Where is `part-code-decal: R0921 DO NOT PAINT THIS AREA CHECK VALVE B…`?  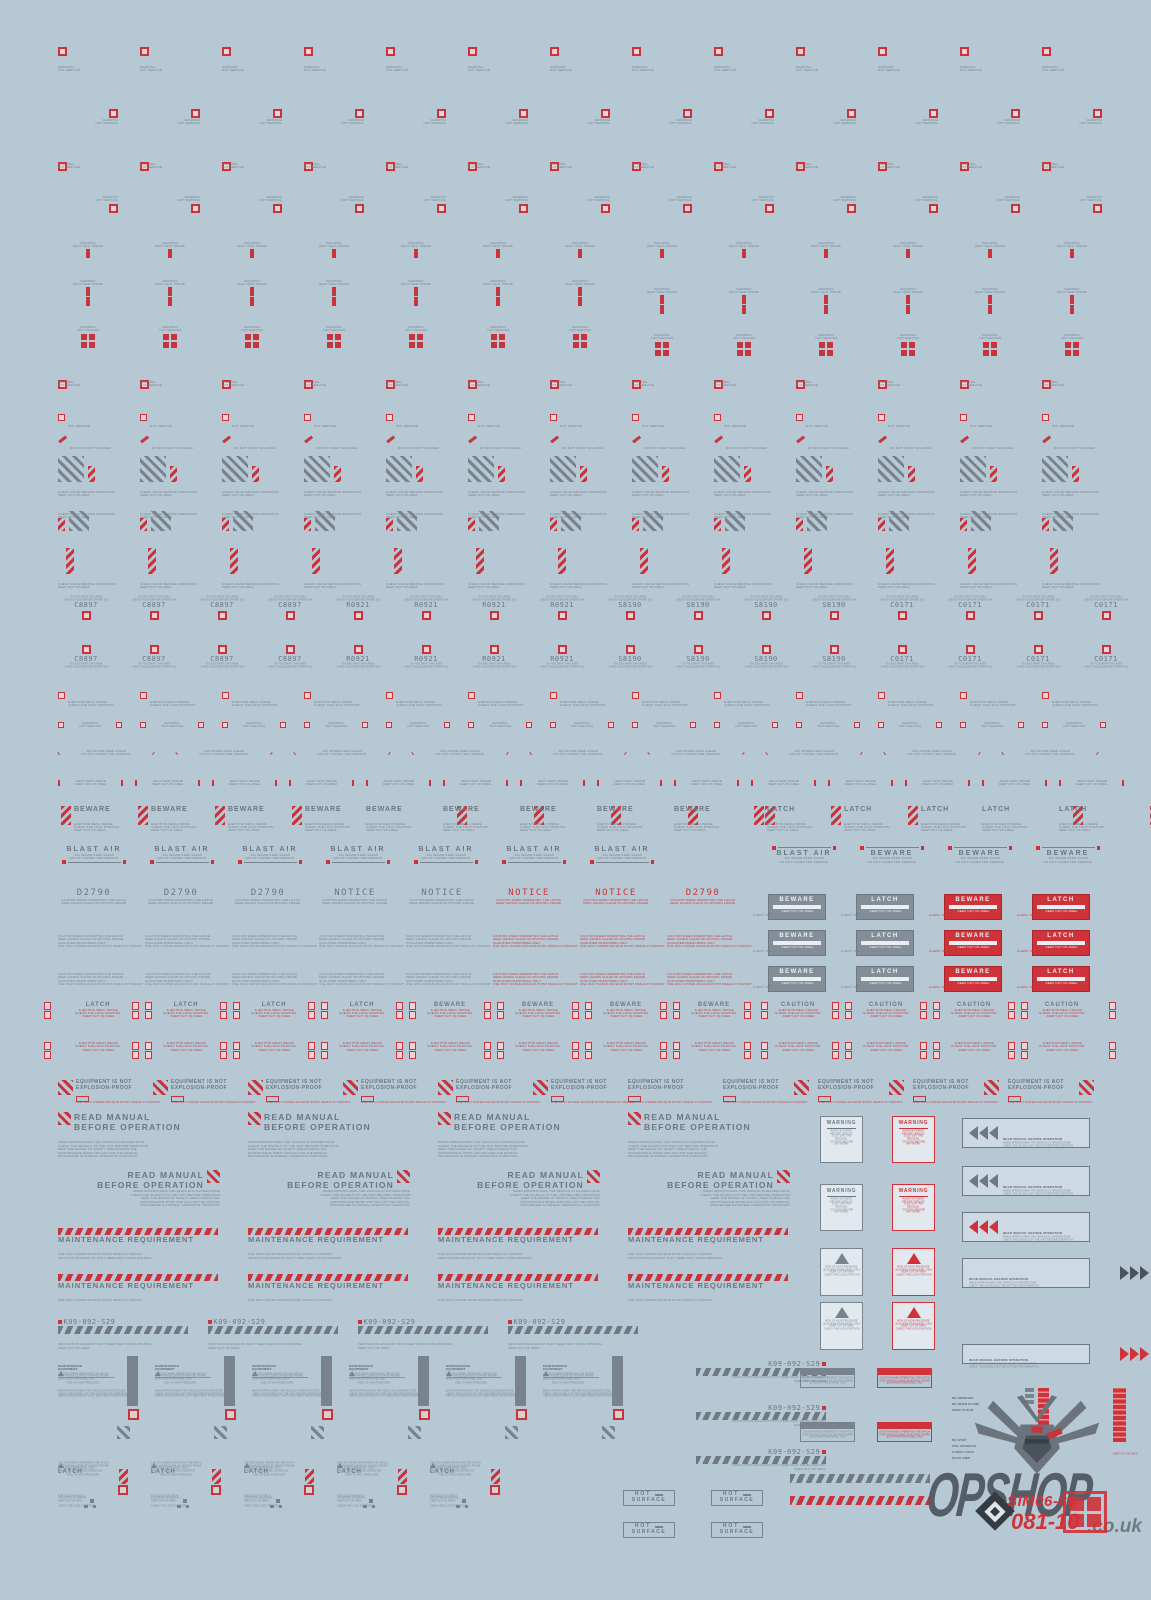 part-code-decal: R0921 DO NOT PAINT THIS AREA CHECK VALVE B… is located at coordinates (358, 656).